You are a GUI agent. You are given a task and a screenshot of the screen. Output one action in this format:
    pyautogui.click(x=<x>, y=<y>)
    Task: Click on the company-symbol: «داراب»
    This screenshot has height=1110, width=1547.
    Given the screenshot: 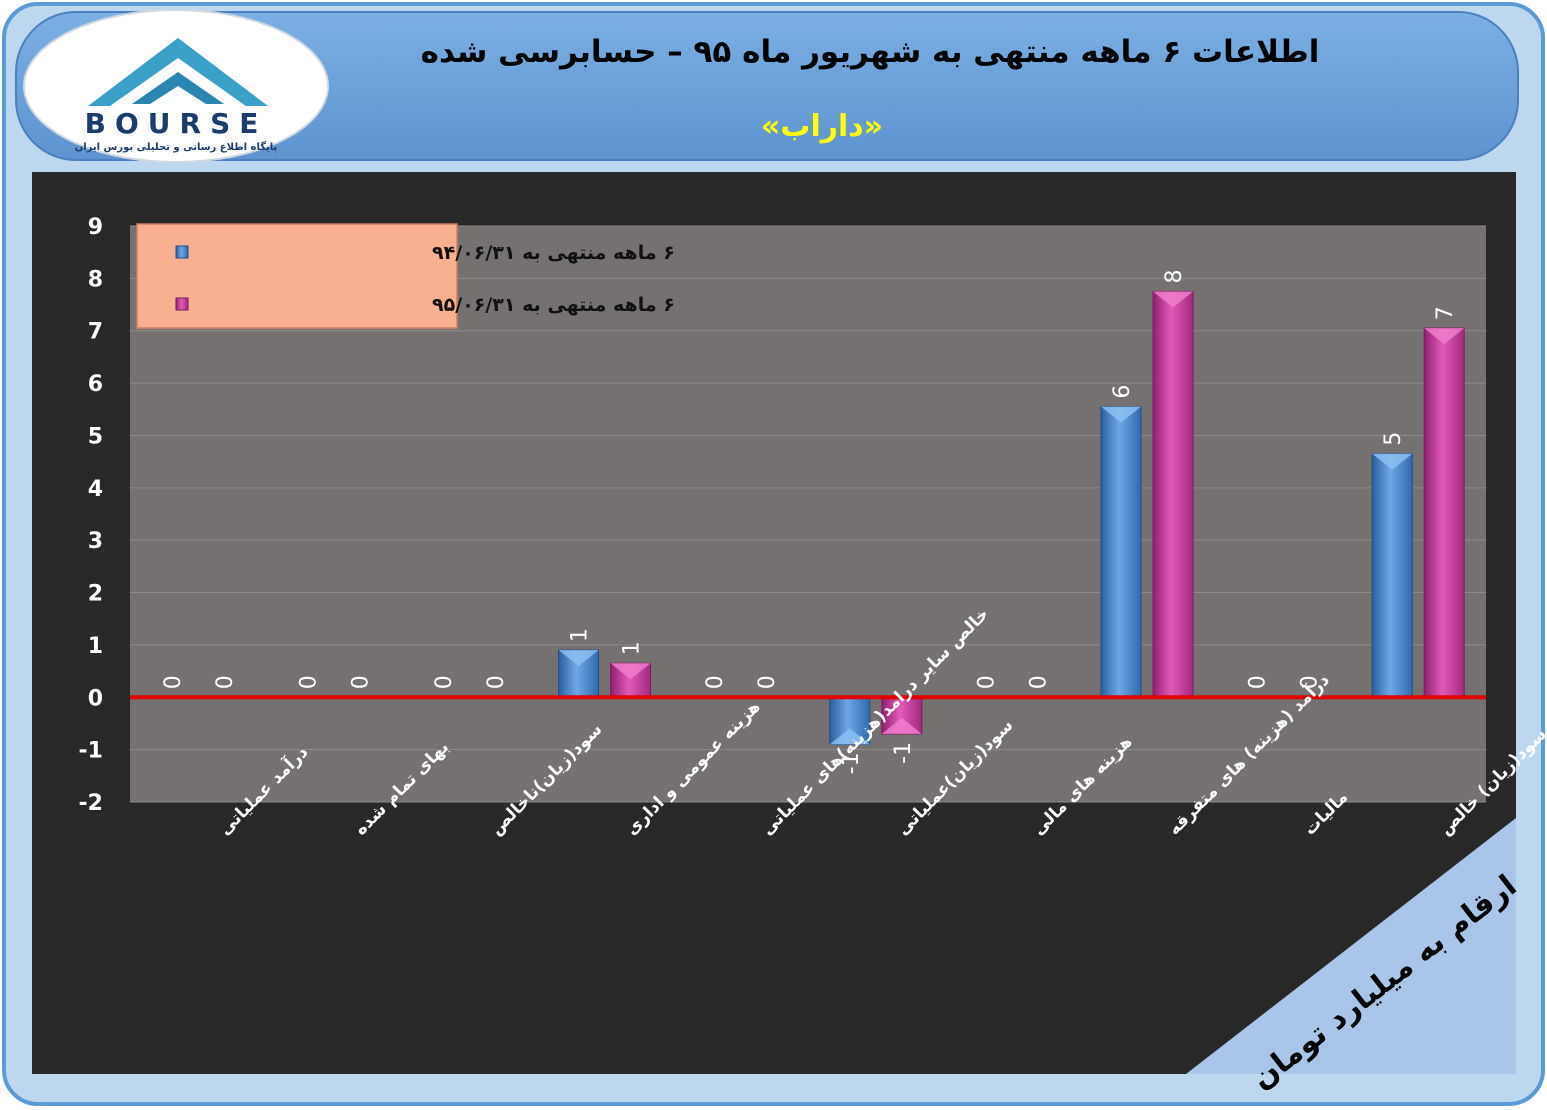 What is the action you would take?
    pyautogui.click(x=822, y=126)
    